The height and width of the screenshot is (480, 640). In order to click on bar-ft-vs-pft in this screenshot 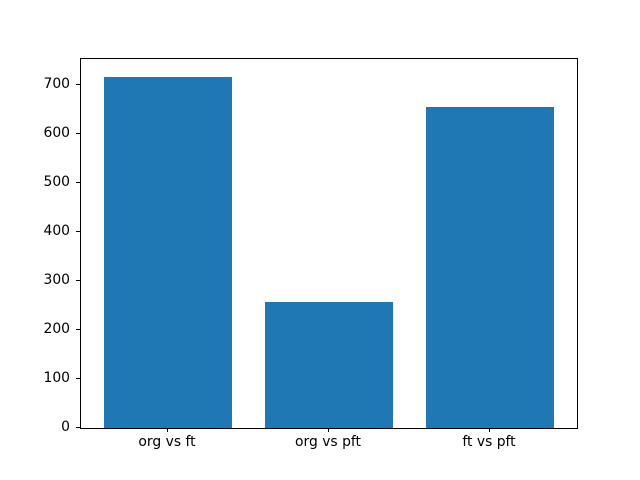, I will do `click(490, 267)`.